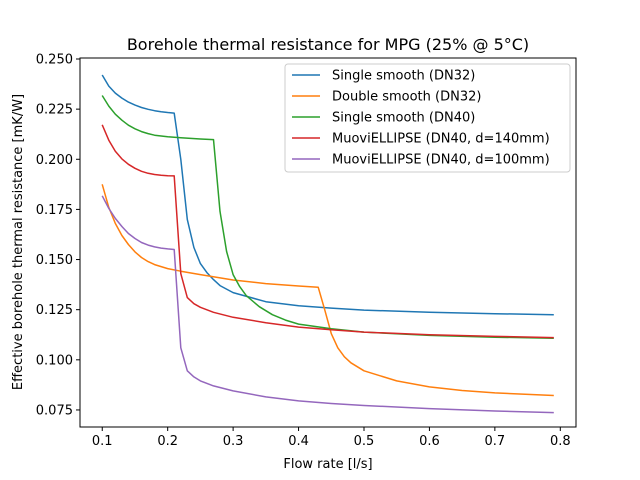 This screenshot has width=640, height=480. I want to click on y-tick-label: 0.150, so click(54, 260).